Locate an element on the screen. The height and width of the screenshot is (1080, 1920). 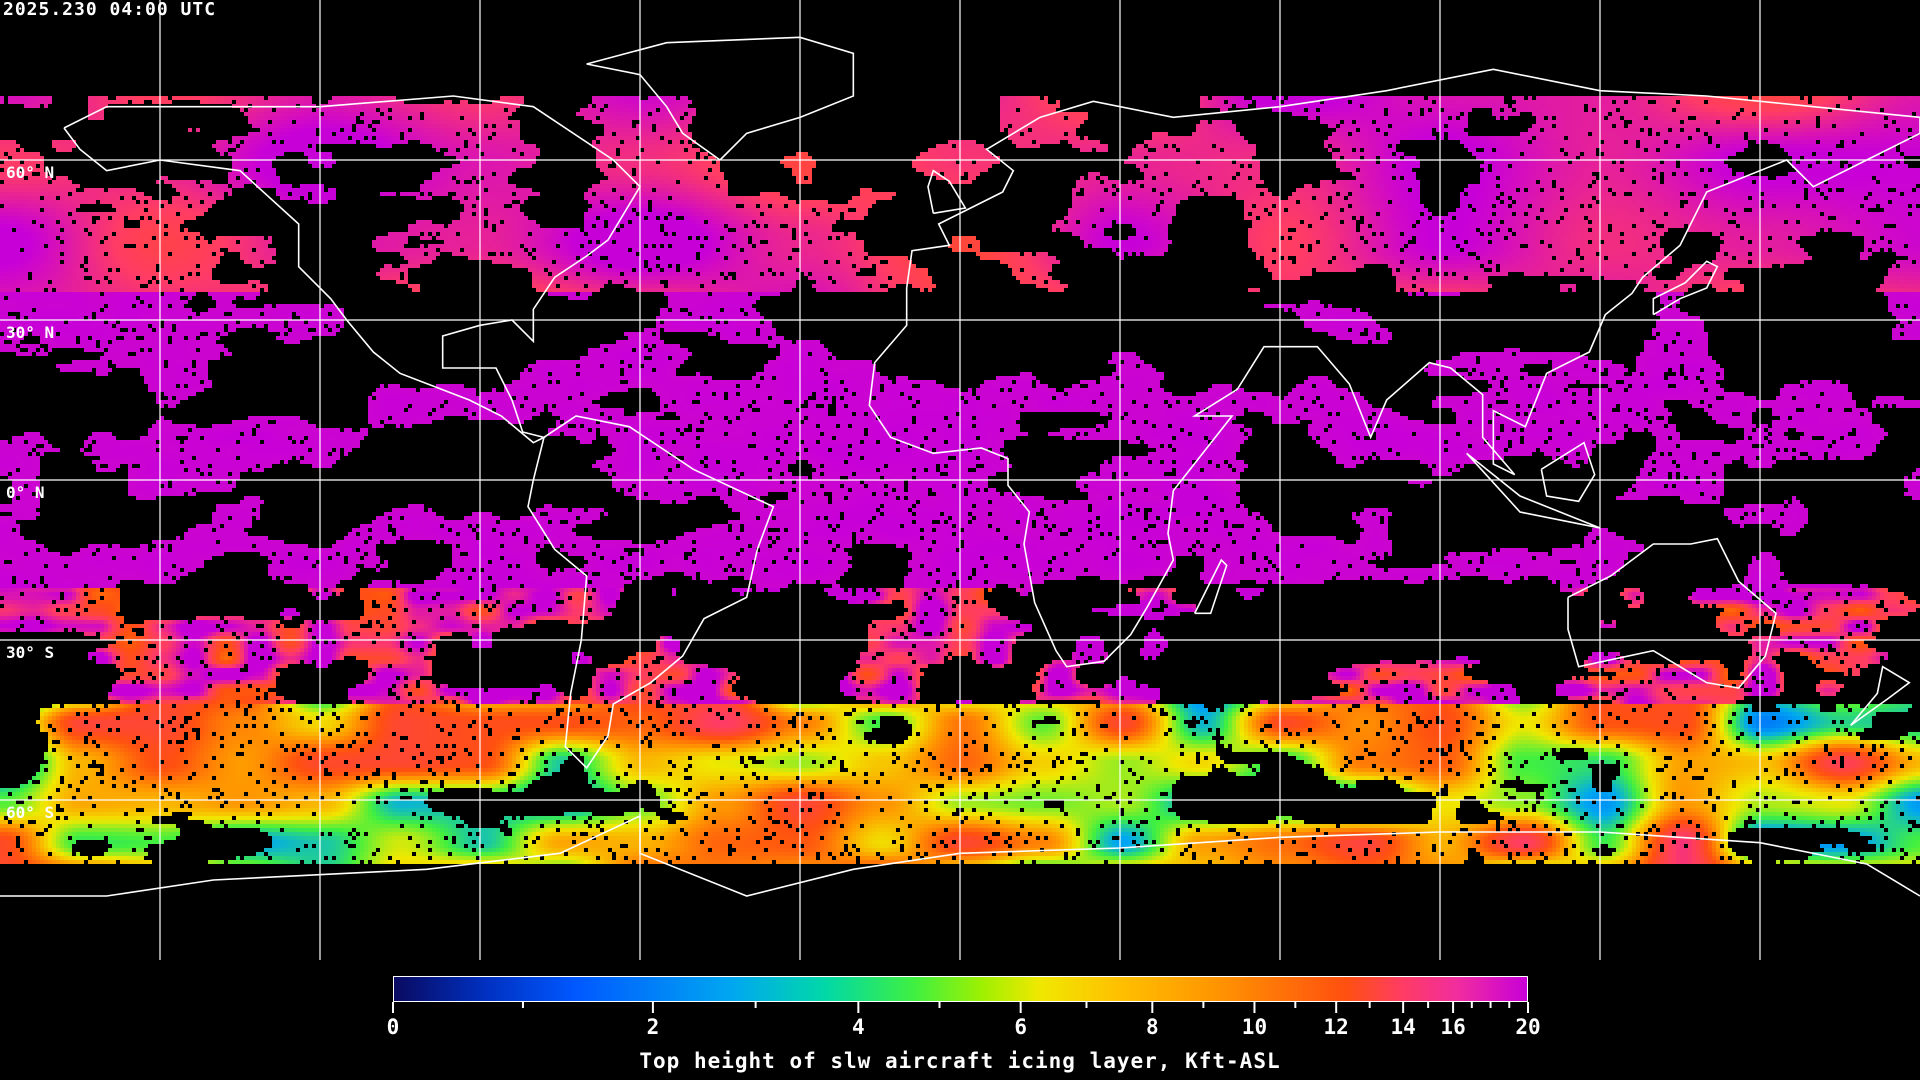
colorbar-tick-label: 0 is located at coordinates (393, 1027).